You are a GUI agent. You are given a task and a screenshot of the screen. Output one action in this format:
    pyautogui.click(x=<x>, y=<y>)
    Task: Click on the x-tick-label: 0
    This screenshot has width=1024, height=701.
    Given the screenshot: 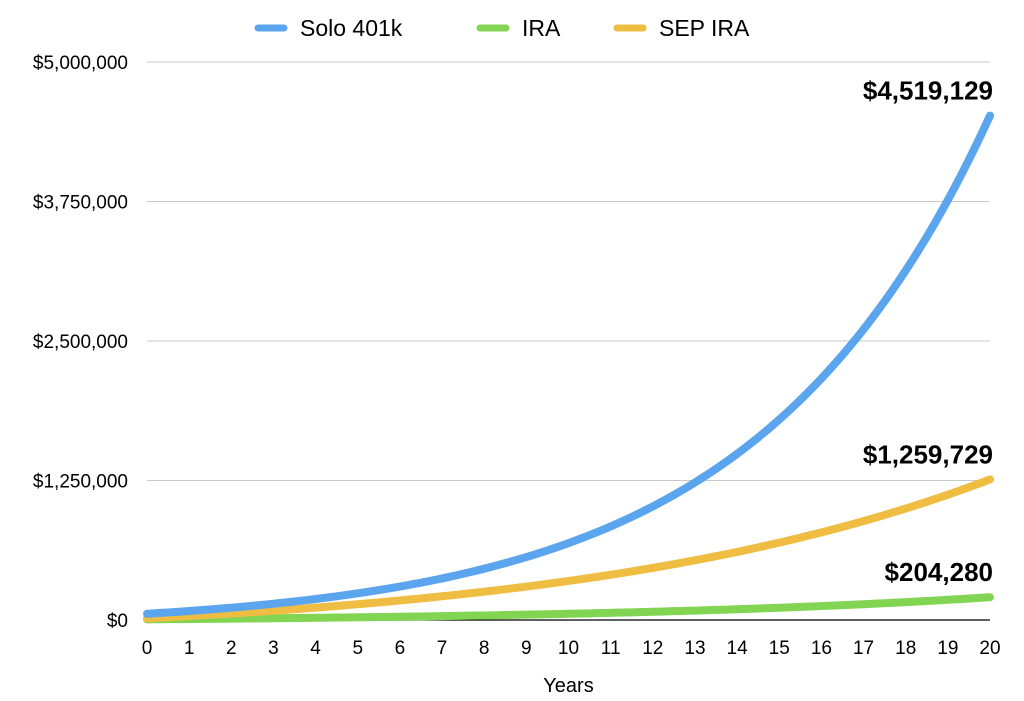 What is the action you would take?
    pyautogui.click(x=147, y=648)
    